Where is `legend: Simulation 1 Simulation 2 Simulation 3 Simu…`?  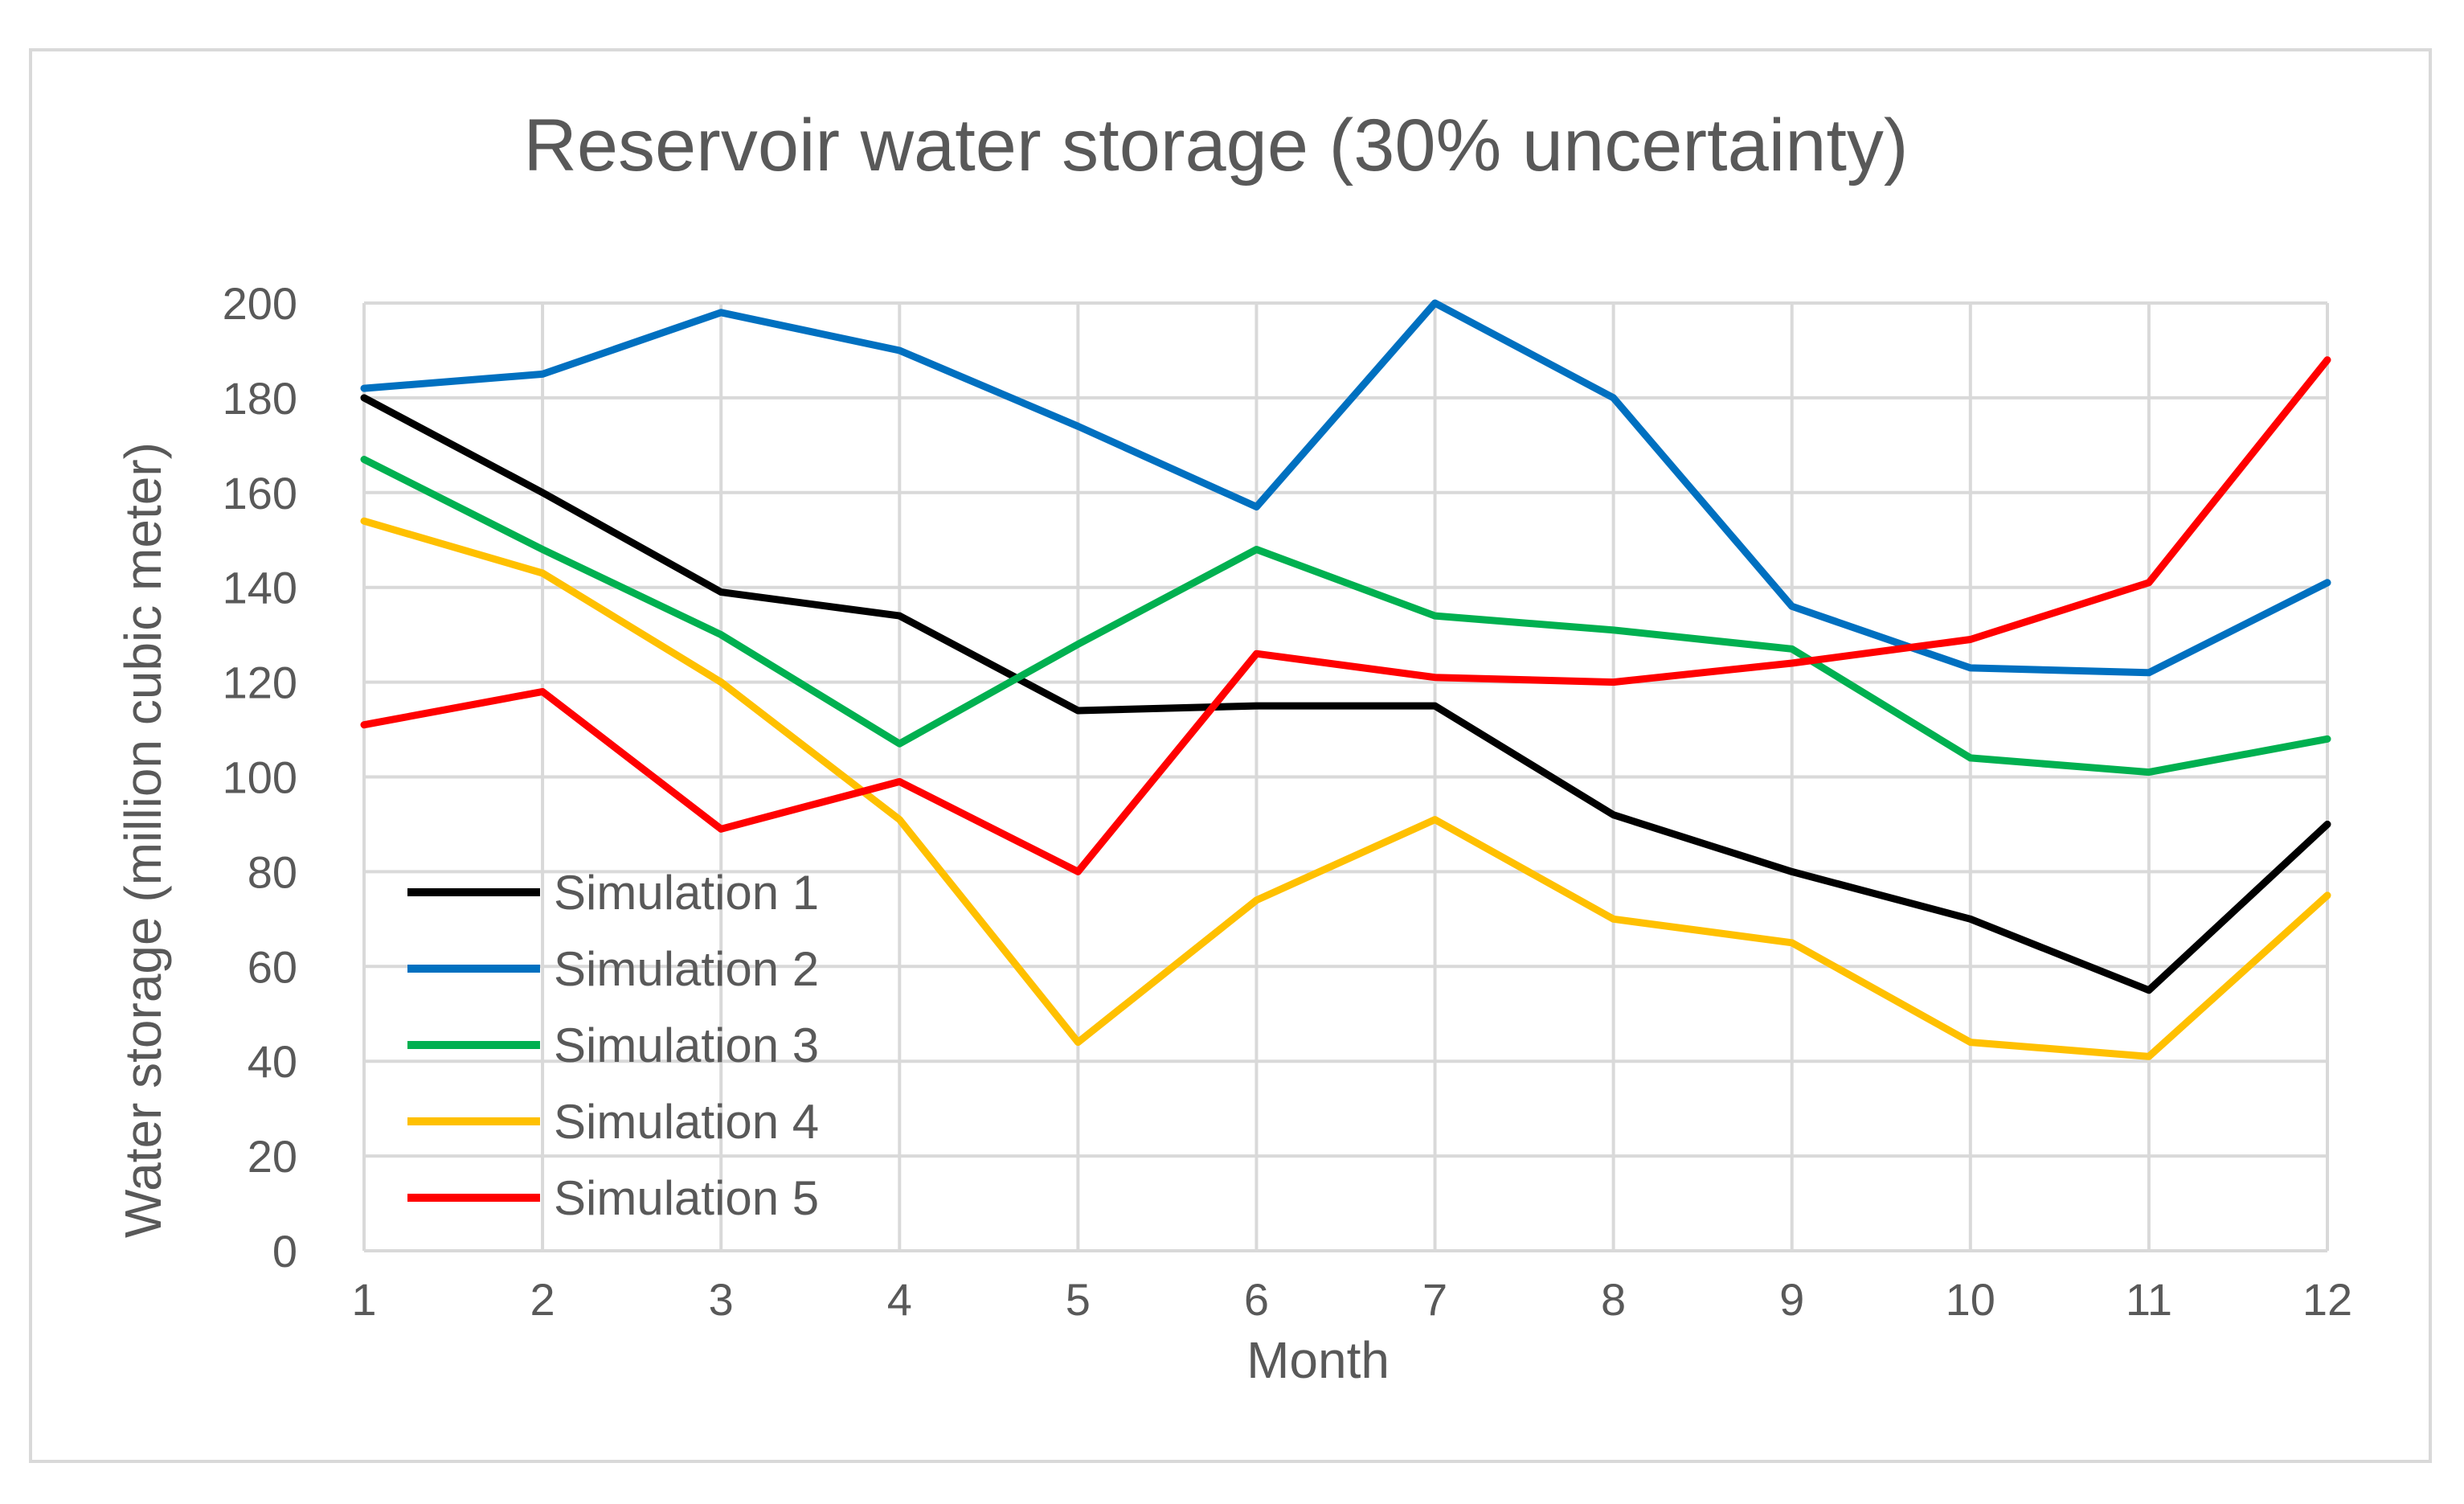 legend: Simulation 1 Simulation 2 Simulation 3 Simu… is located at coordinates (613, 1046).